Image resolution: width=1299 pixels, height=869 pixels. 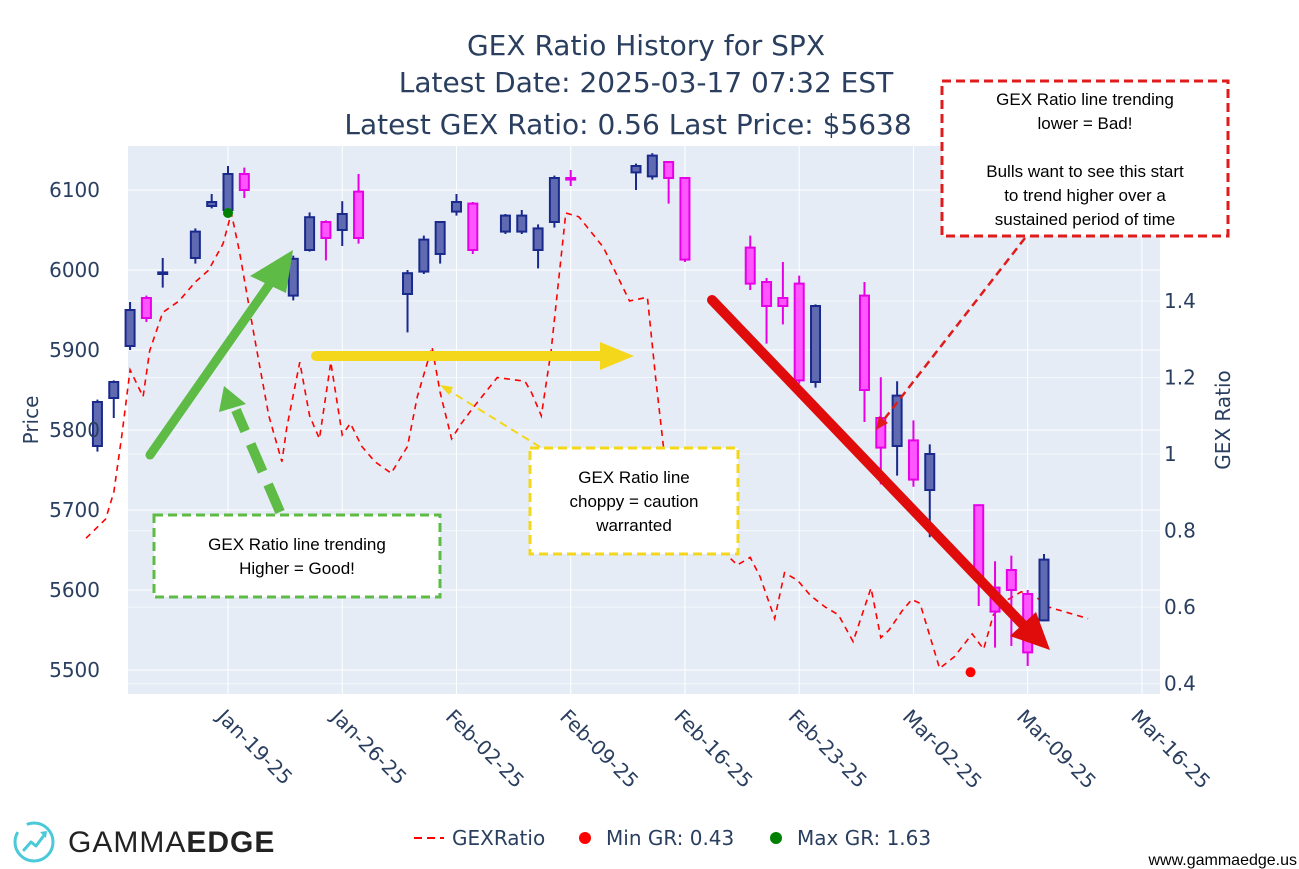 What do you see at coordinates (252, 450) in the screenshot?
I see `green-dashed-arrow` at bounding box center [252, 450].